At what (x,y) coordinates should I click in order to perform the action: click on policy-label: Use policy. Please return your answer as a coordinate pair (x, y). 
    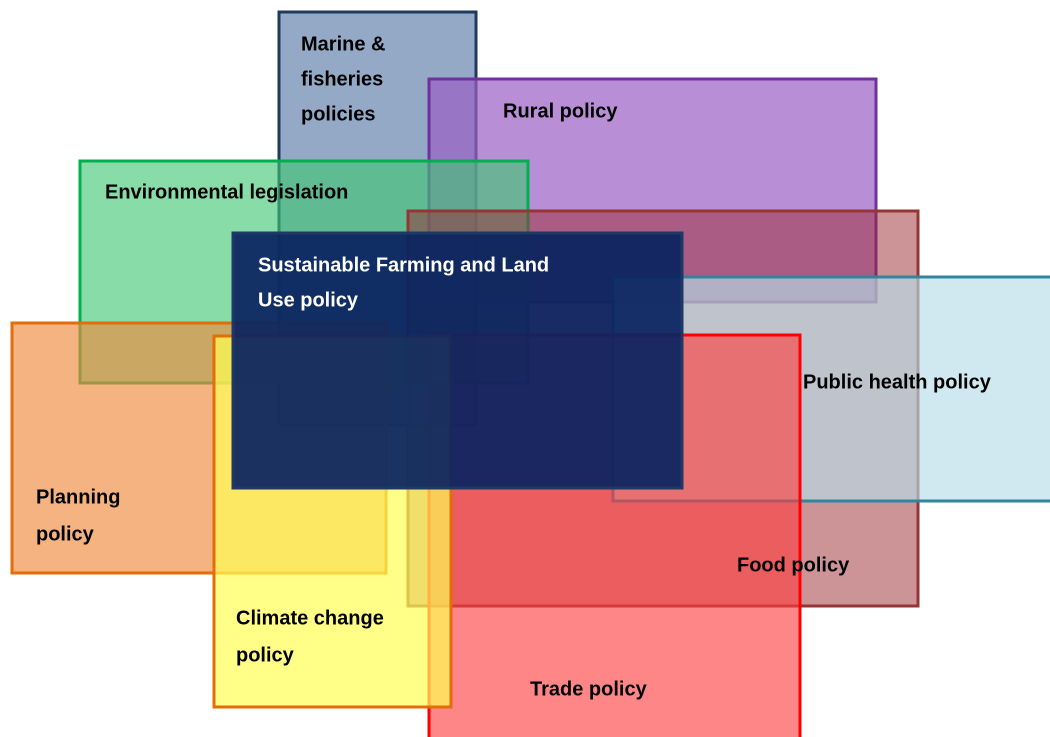
    Looking at the image, I should click on (308, 300).